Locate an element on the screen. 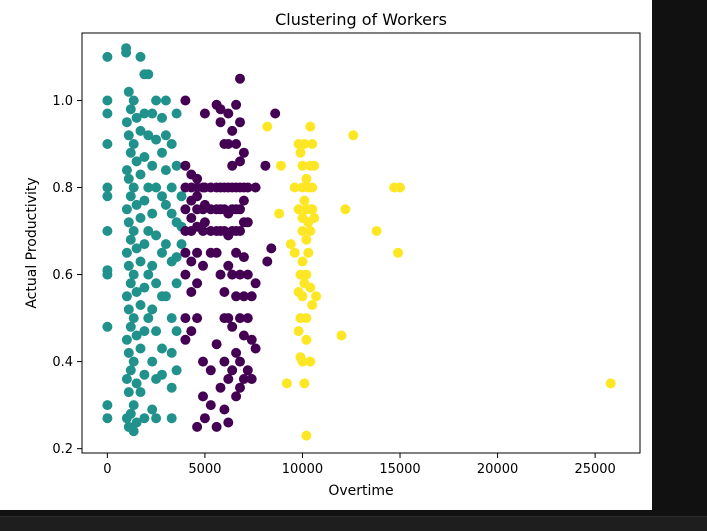 The width and height of the screenshot is (707, 531). x-axis-label: Overtime is located at coordinates (360, 491).